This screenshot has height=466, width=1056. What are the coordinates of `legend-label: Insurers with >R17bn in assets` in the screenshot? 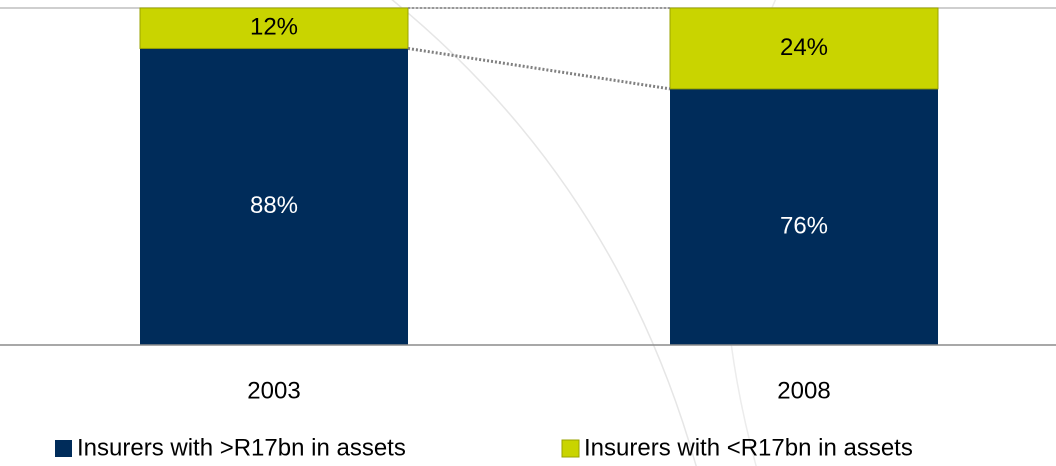 It's located at (241, 447).